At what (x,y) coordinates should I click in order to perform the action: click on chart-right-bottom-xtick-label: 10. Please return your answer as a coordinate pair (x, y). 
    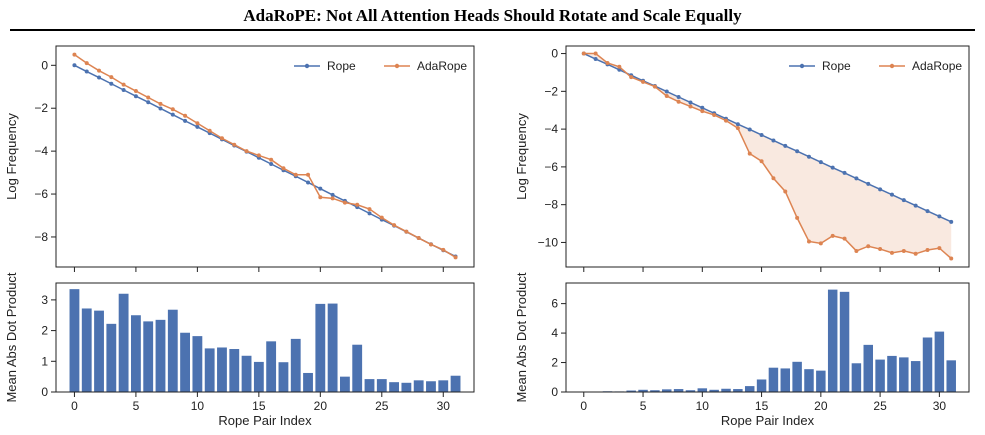
    Looking at the image, I should click on (703, 406).